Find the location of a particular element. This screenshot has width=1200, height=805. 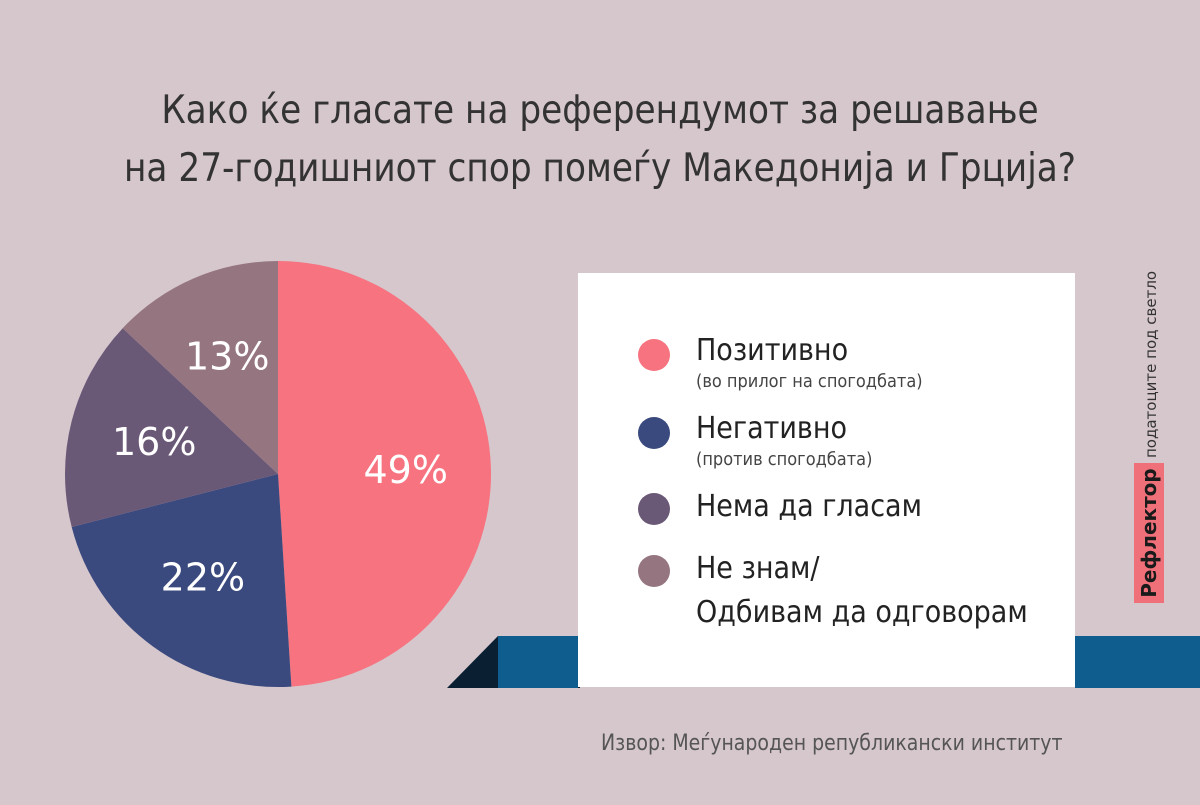

pie-label-unsure: 13% is located at coordinates (227, 357).